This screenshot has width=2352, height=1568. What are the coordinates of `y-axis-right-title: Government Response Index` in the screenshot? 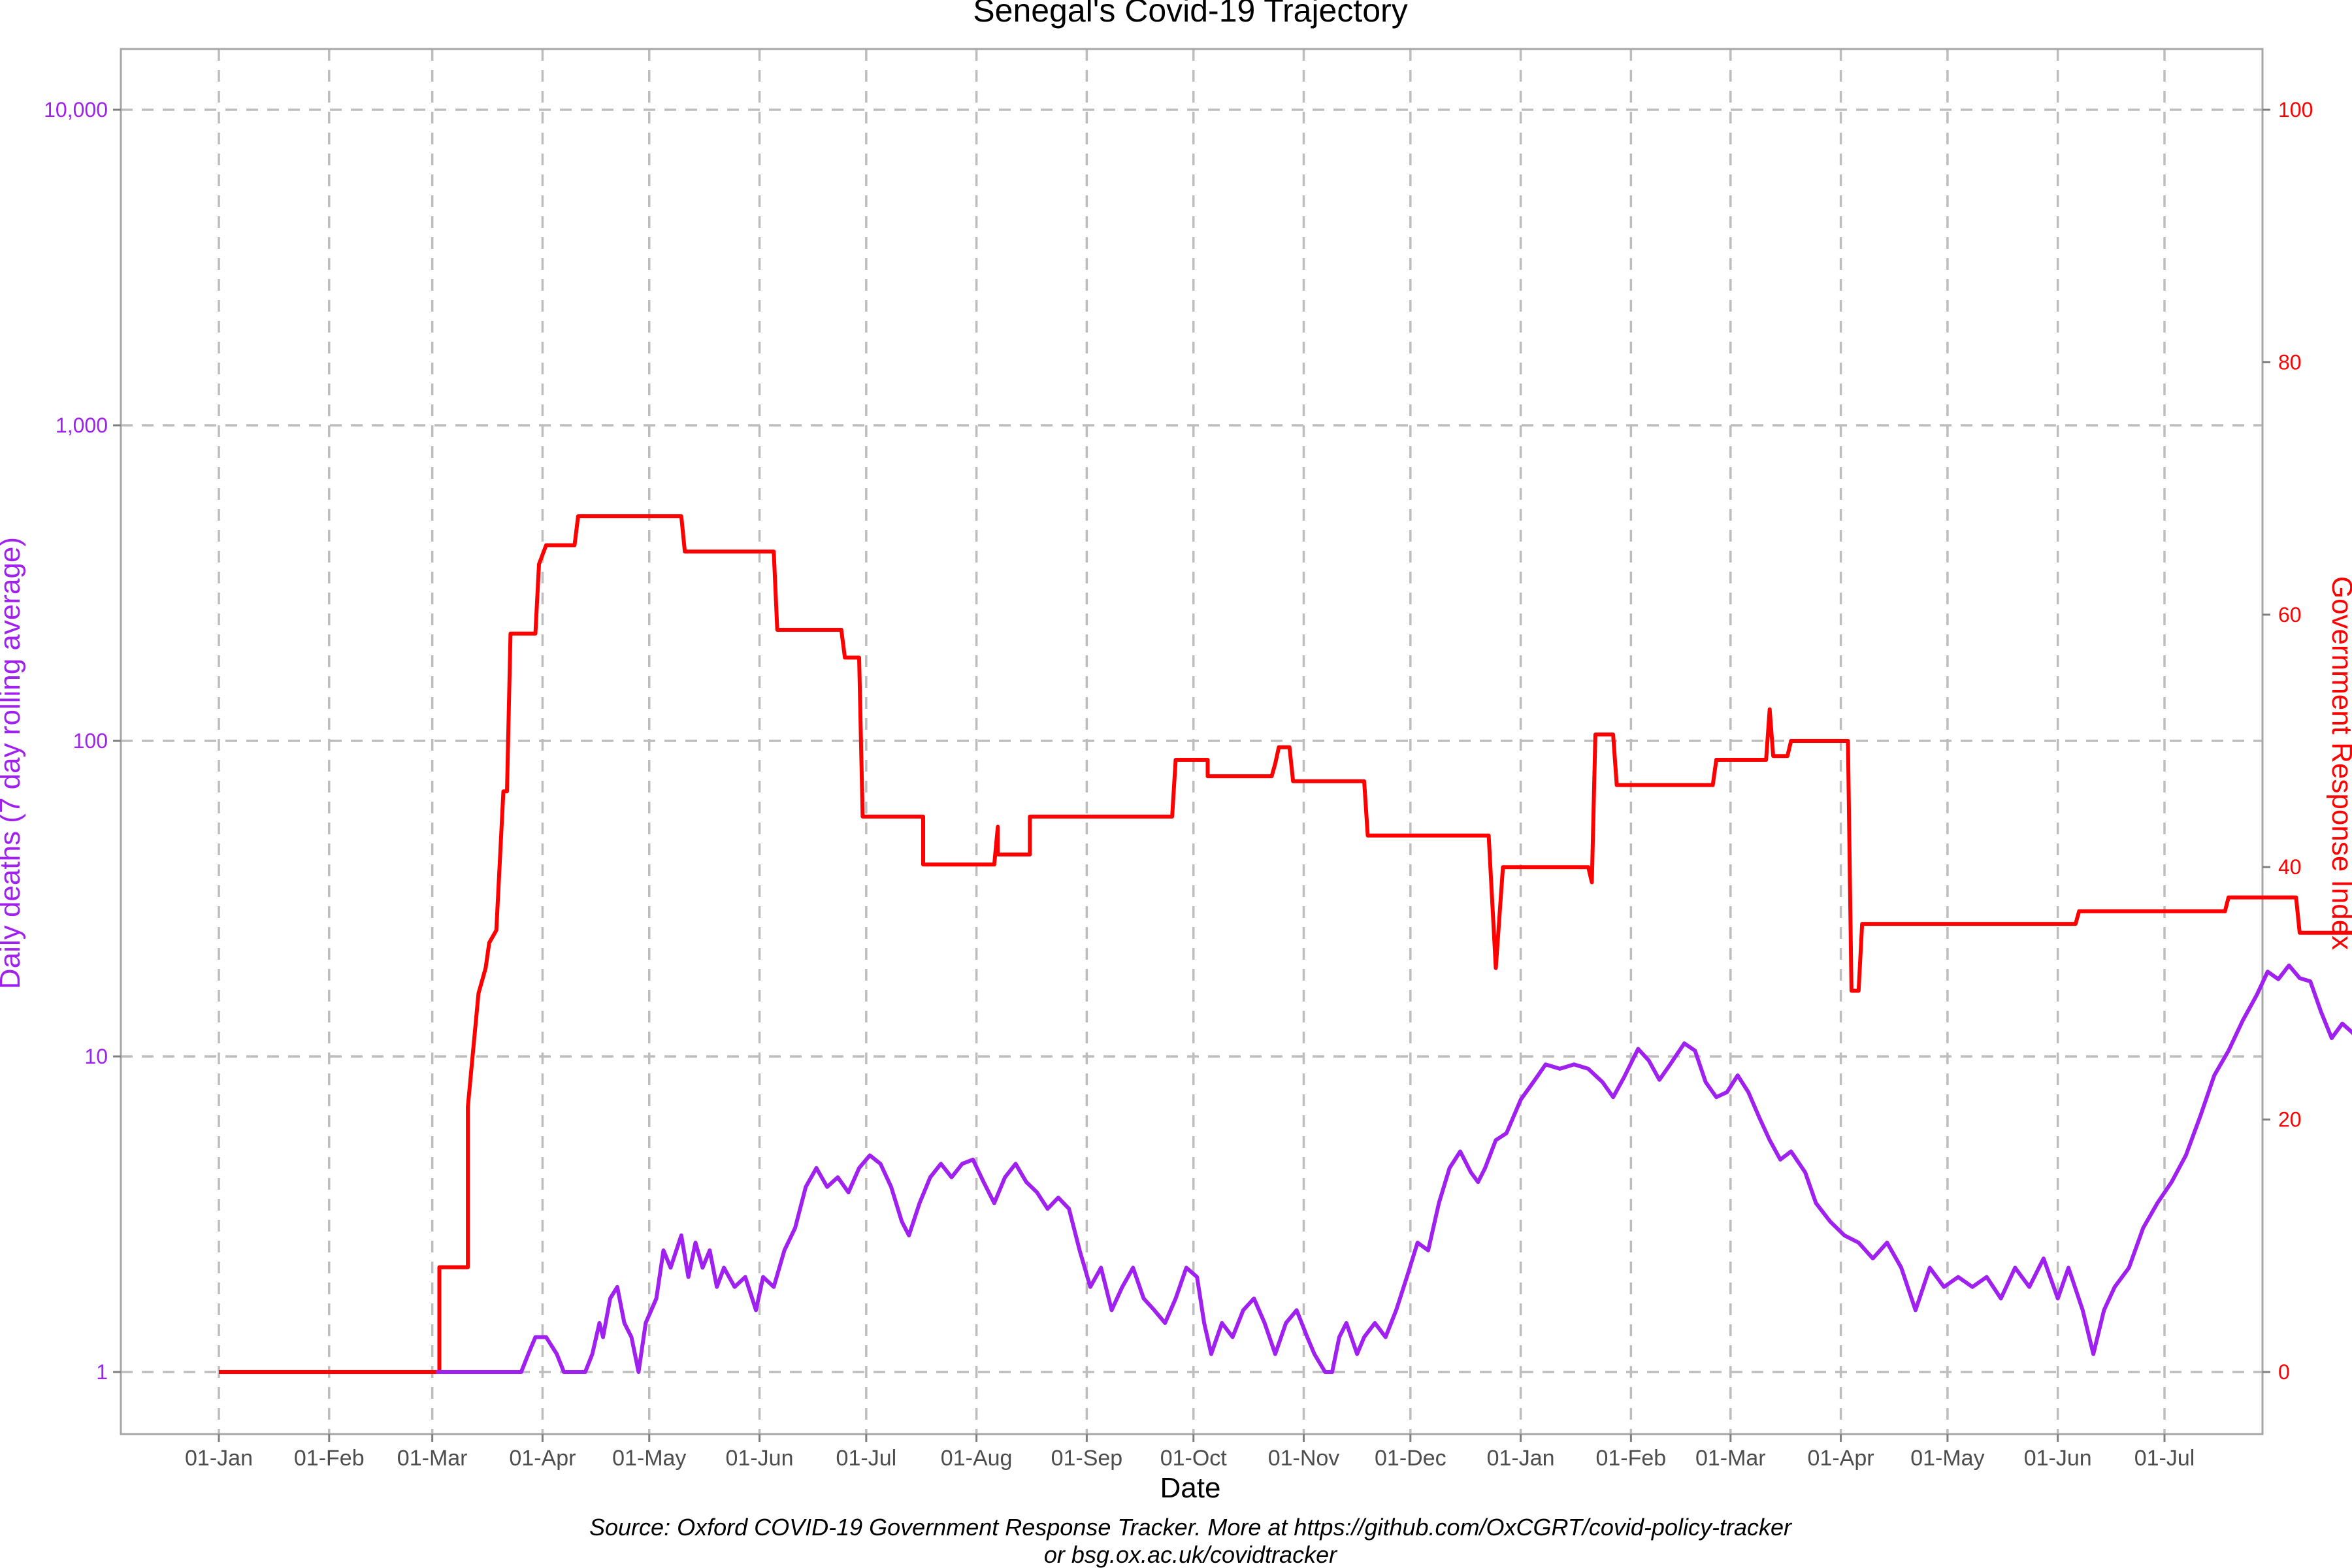 It's located at (2339, 763).